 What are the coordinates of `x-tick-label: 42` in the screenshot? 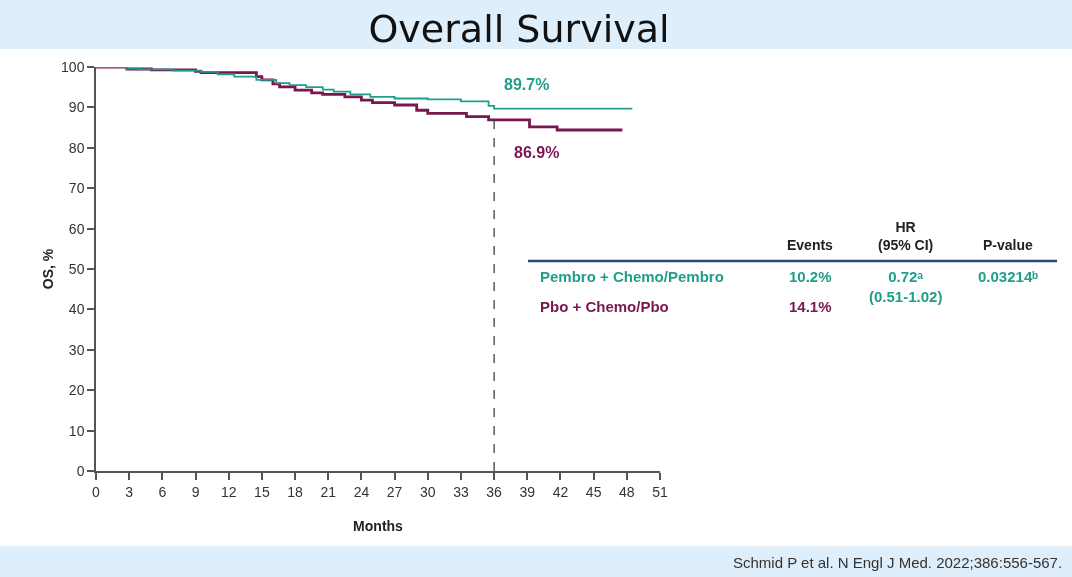 It's located at (560, 491).